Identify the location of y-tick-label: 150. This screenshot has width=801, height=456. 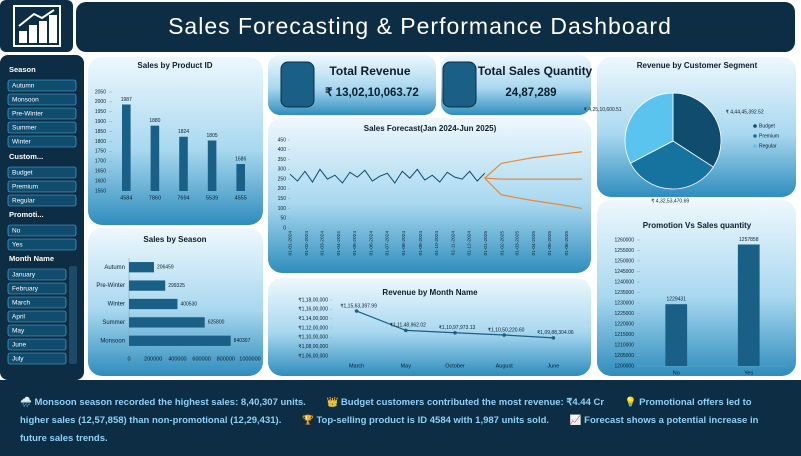
(282, 199).